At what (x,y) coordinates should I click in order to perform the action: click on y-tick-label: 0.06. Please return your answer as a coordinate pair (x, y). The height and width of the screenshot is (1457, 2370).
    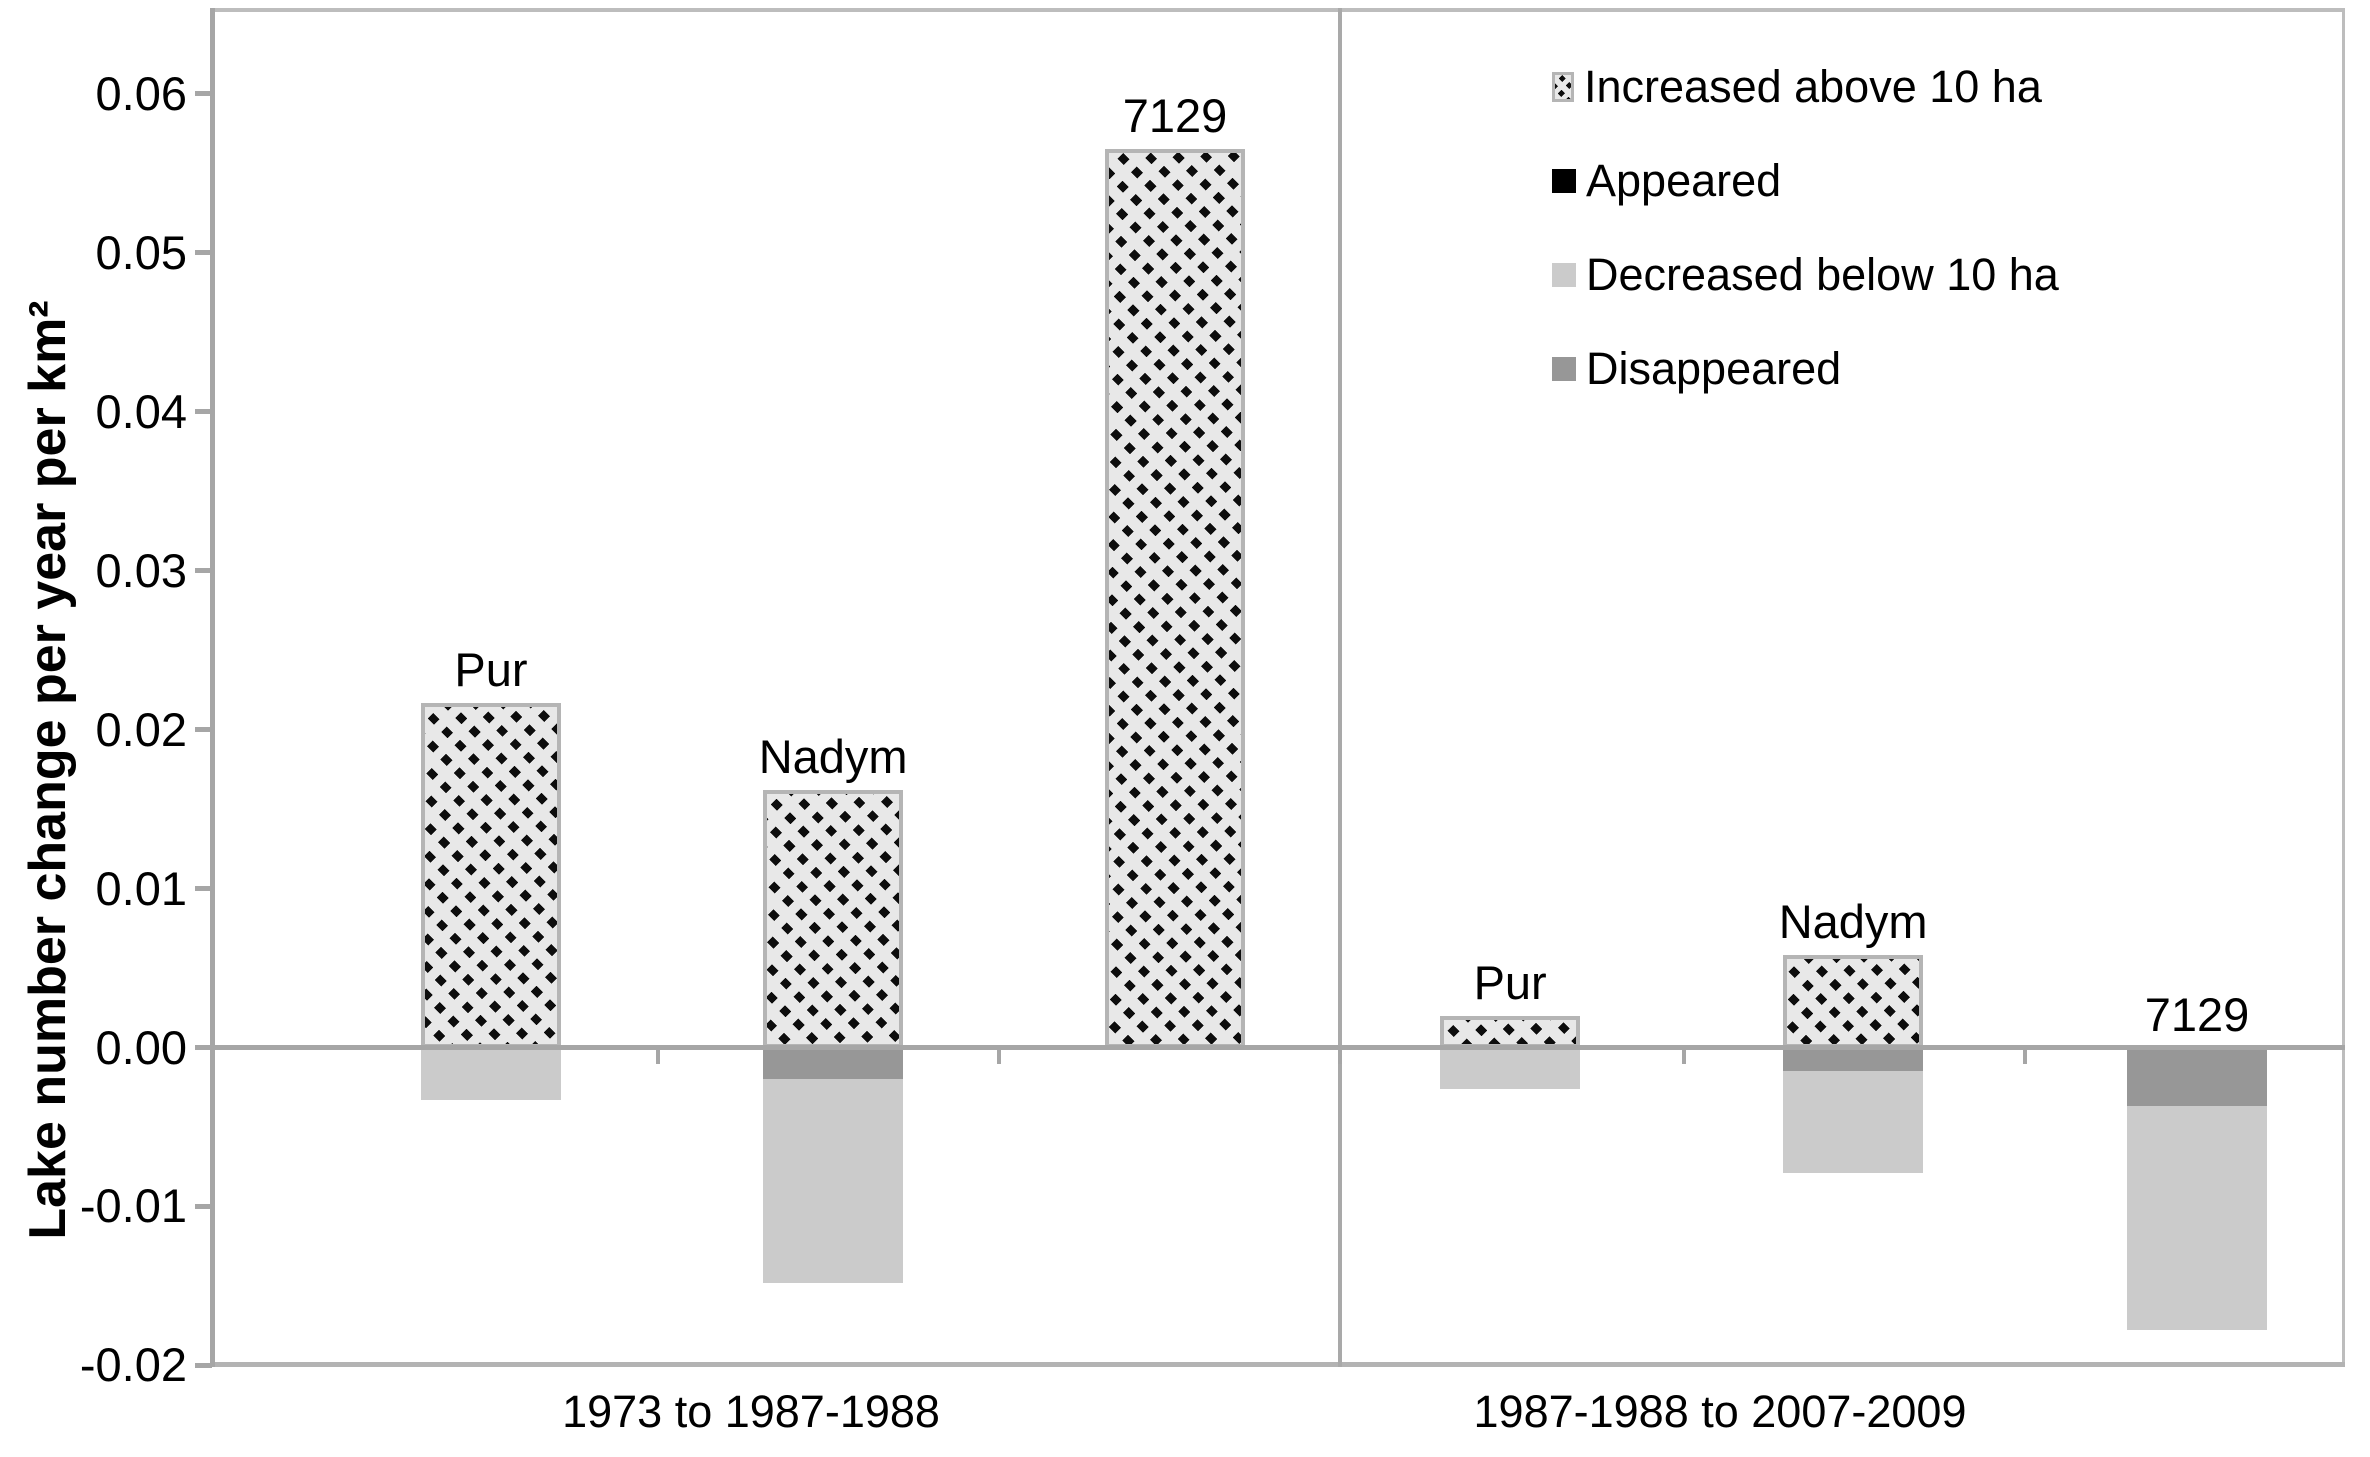
    Looking at the image, I should click on (141, 93).